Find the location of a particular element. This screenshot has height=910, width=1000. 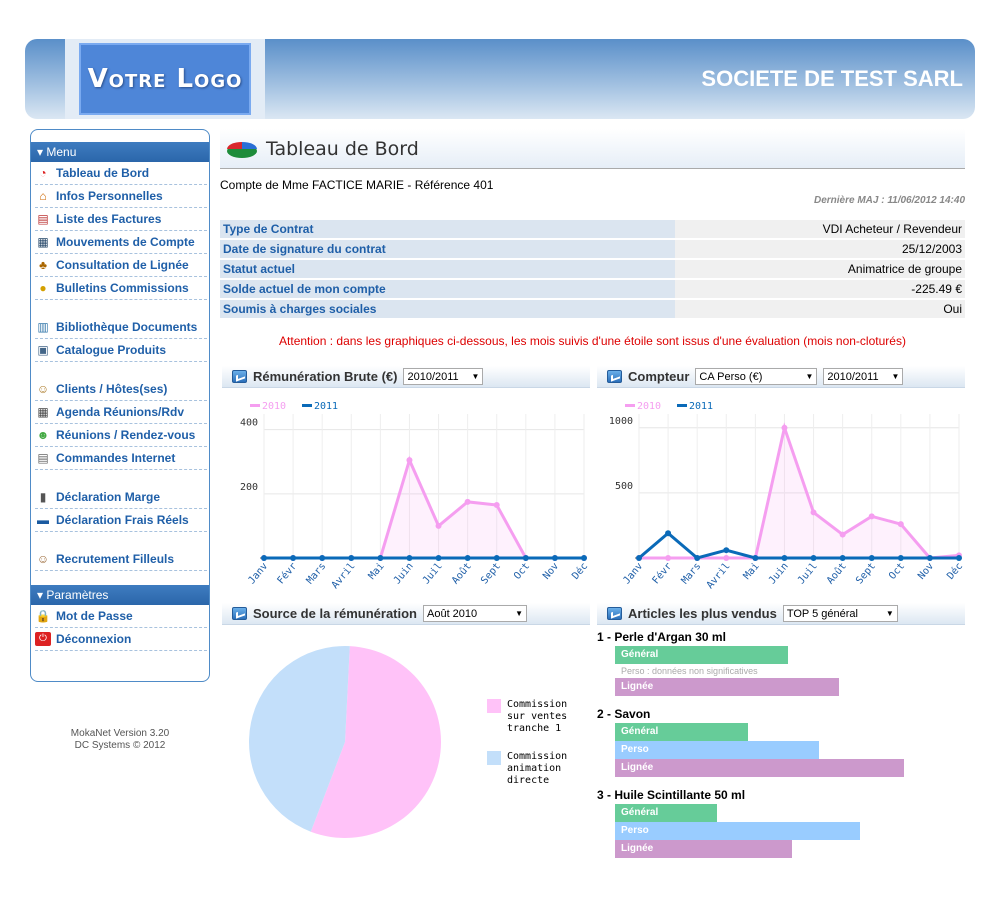

y-tick-label: 400 is located at coordinates (249, 423).